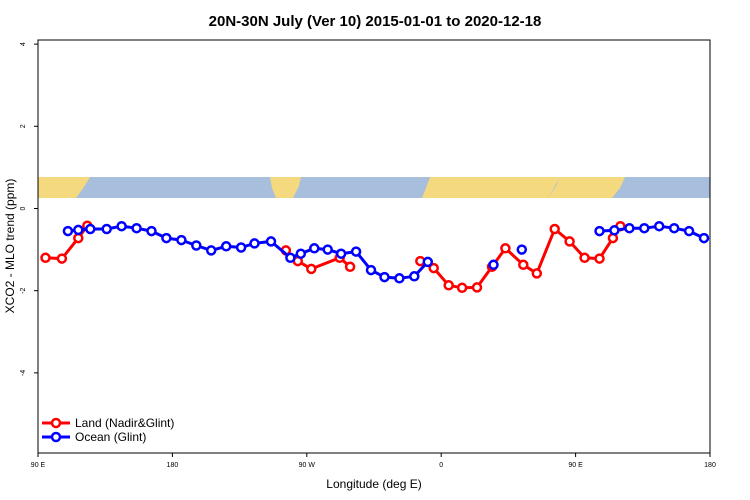 Image resolution: width=750 pixels, height=500 pixels. I want to click on land-series, so click(333, 257).